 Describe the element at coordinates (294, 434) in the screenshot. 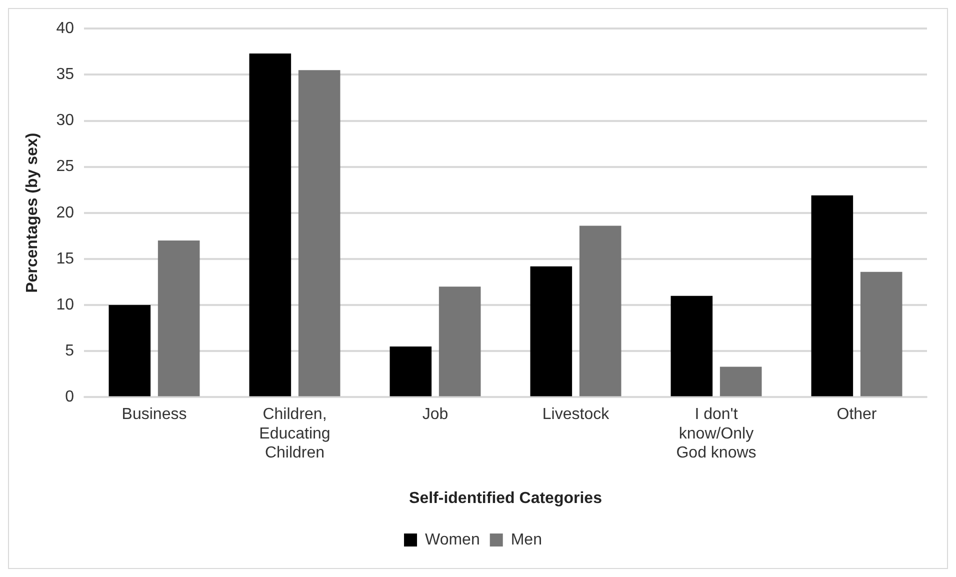

I see `x-tick-label: Children, Educating Children` at that location.